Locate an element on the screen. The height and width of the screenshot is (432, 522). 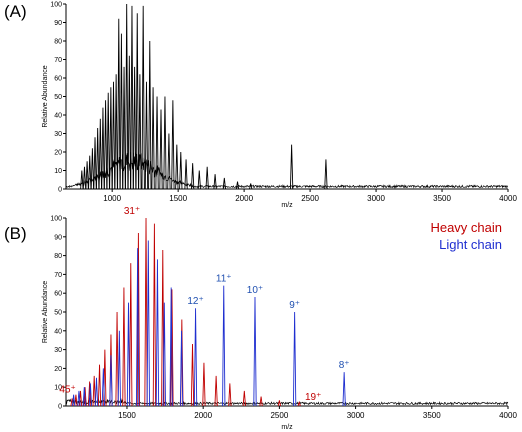
panel-a-x-tick-label: 1500 is located at coordinates (178, 198).